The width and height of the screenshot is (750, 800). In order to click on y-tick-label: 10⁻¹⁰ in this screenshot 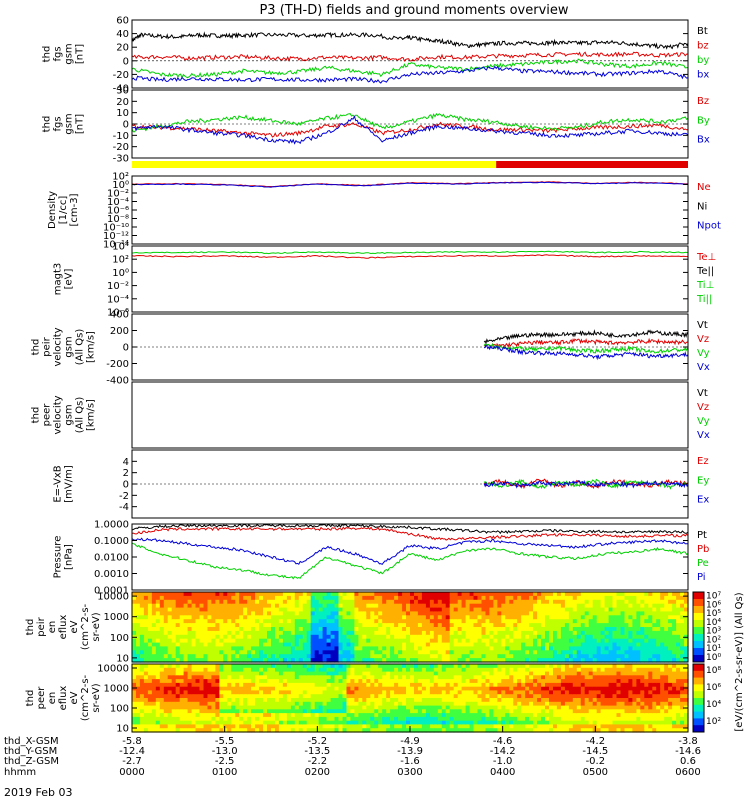, I will do `click(116, 228)`.